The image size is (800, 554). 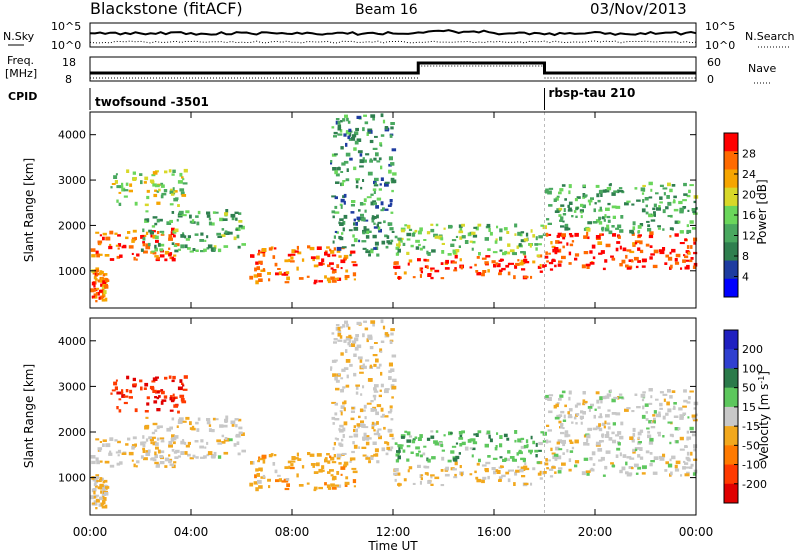 What do you see at coordinates (731, 436) in the screenshot?
I see `velocity-colorbar-swatch` at bounding box center [731, 436].